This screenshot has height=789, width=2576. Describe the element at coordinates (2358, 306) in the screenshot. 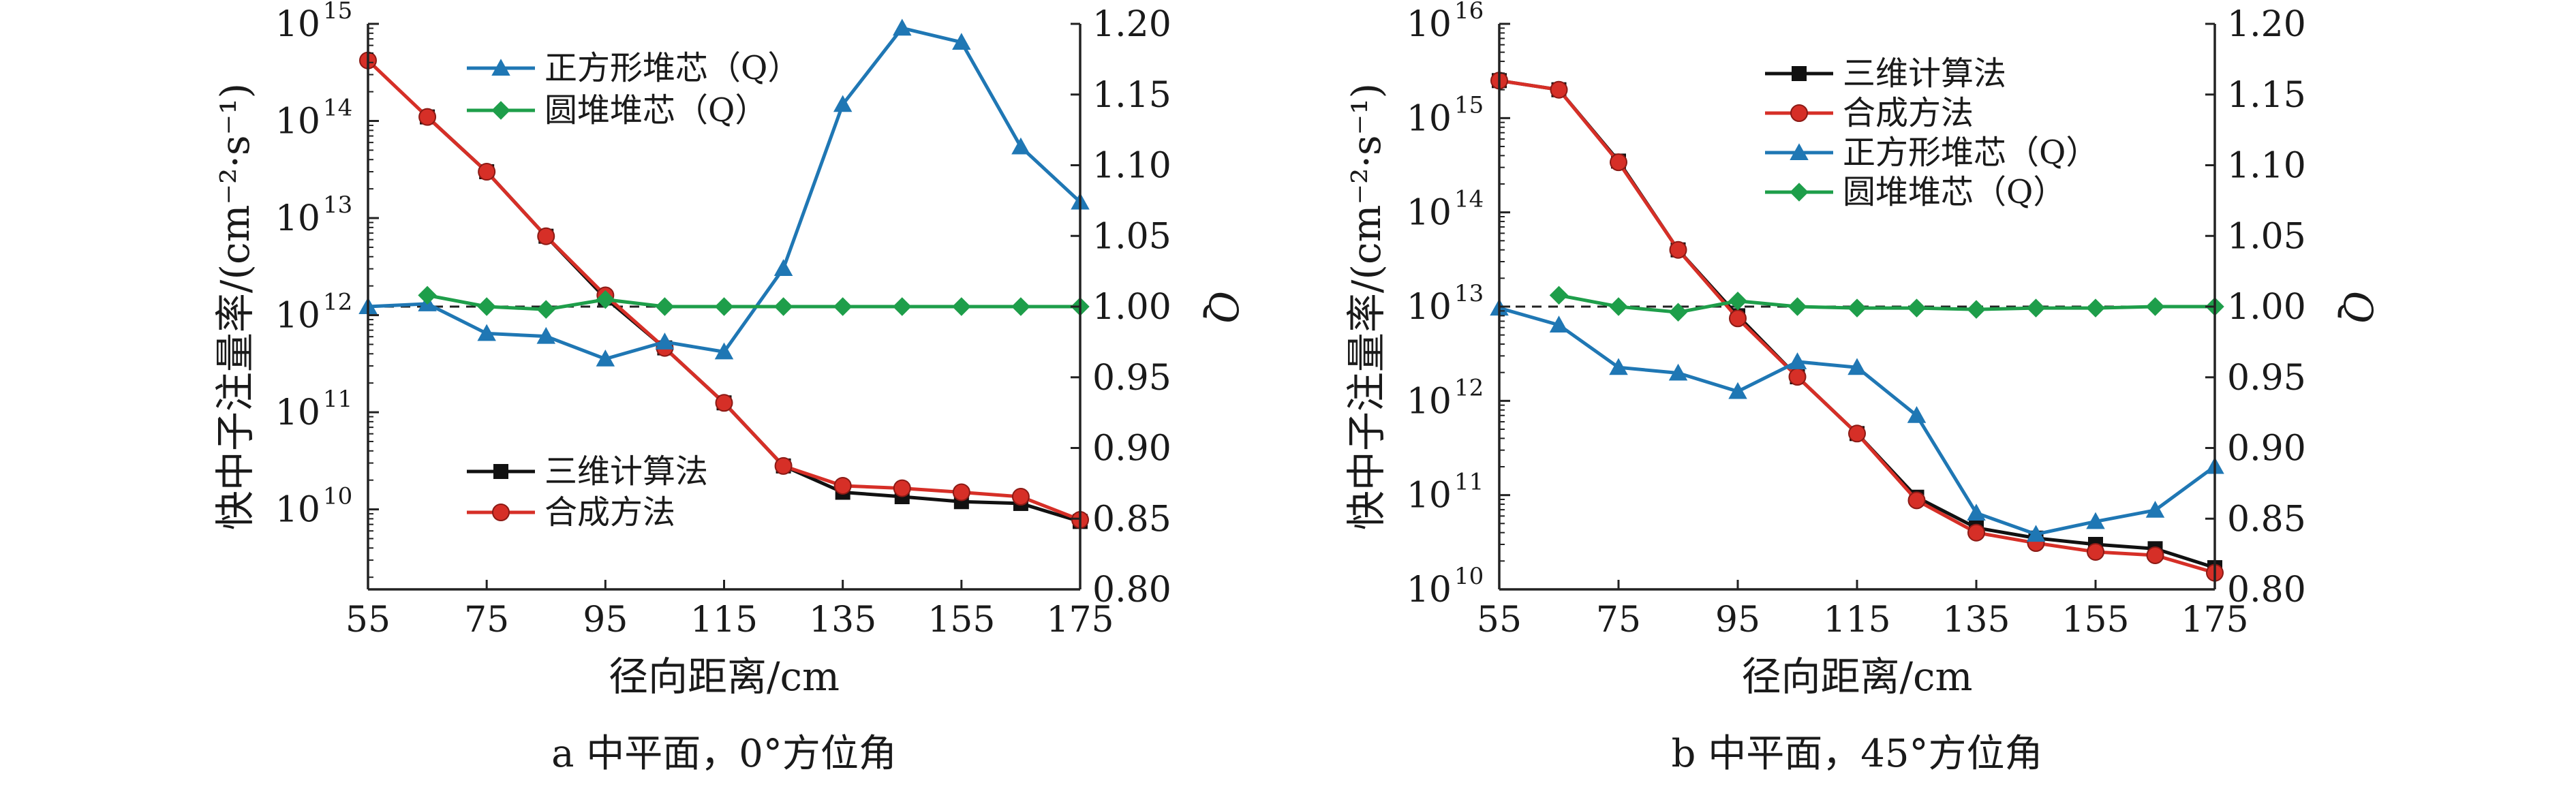

I see `y2-axis-label: Q` at that location.